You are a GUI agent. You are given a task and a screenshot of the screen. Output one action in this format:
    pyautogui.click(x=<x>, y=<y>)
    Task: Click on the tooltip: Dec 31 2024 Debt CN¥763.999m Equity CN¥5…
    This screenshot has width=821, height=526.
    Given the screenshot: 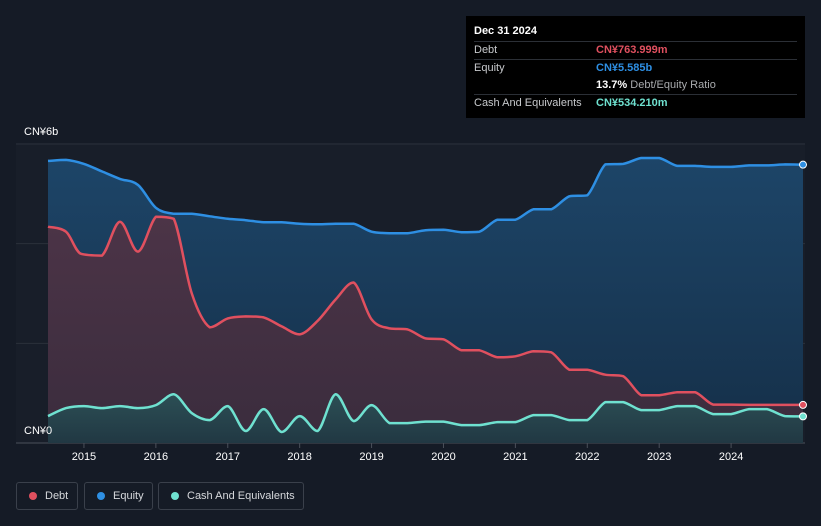 What is the action you would take?
    pyautogui.click(x=635, y=67)
    